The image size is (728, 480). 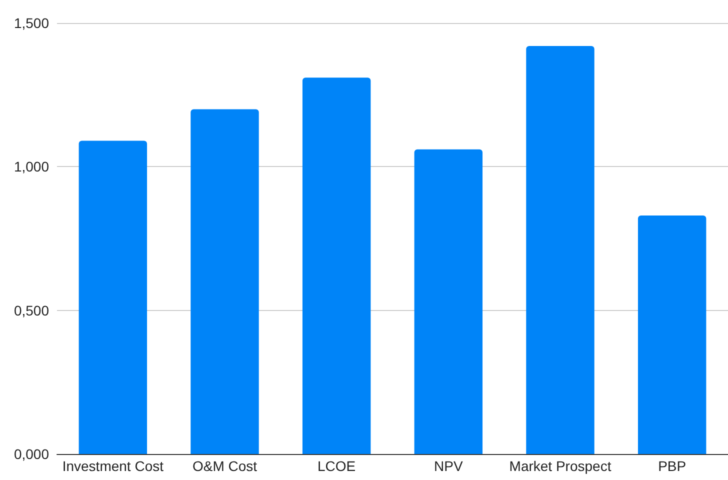 What do you see at coordinates (225, 466) in the screenshot?
I see `x-tick-label: O&M Cost` at bounding box center [225, 466].